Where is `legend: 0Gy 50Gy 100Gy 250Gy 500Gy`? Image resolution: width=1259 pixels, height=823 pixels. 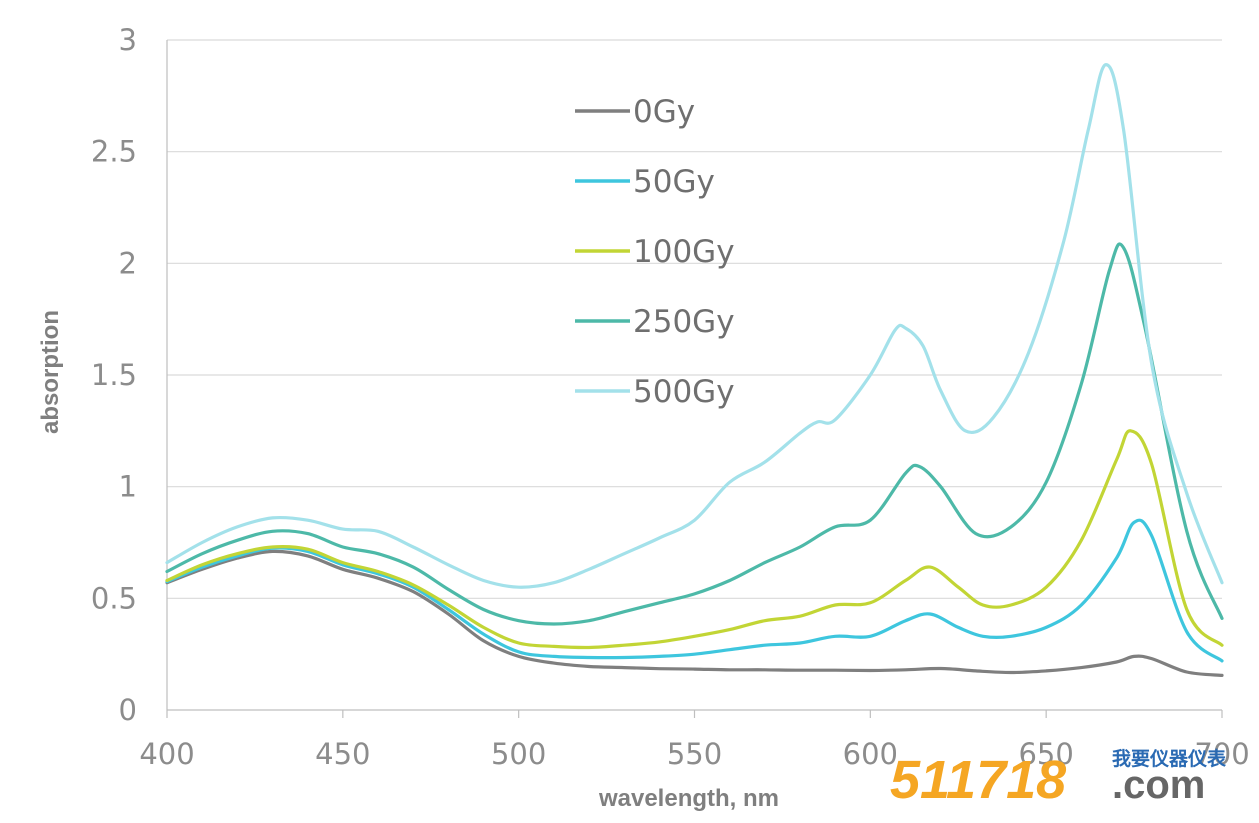 legend: 0Gy 50Gy 100Gy 250Gy 500Gy is located at coordinates (655, 252).